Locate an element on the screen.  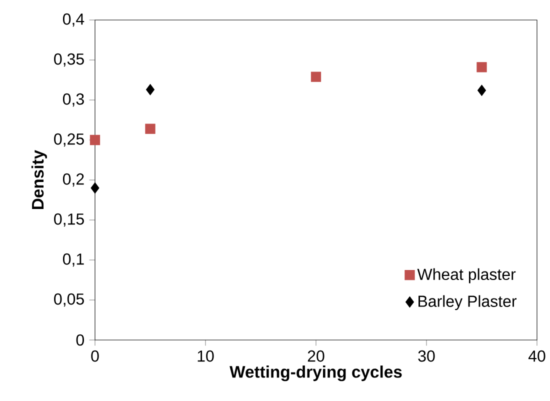
y-tick-label: 0,05 is located at coordinates (69, 300).